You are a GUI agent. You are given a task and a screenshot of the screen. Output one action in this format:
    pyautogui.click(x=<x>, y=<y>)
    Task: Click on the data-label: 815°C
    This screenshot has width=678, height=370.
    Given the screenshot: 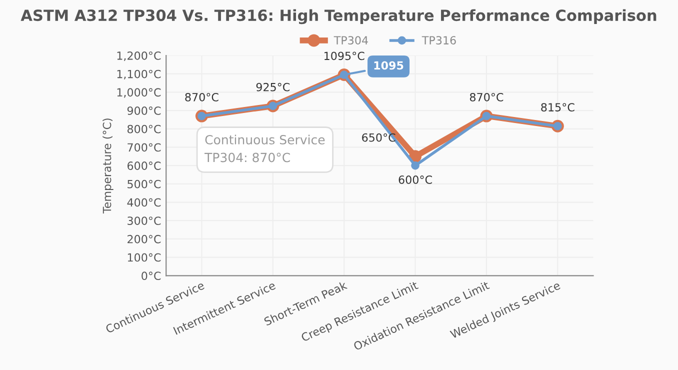 What is the action you would take?
    pyautogui.click(x=557, y=107)
    